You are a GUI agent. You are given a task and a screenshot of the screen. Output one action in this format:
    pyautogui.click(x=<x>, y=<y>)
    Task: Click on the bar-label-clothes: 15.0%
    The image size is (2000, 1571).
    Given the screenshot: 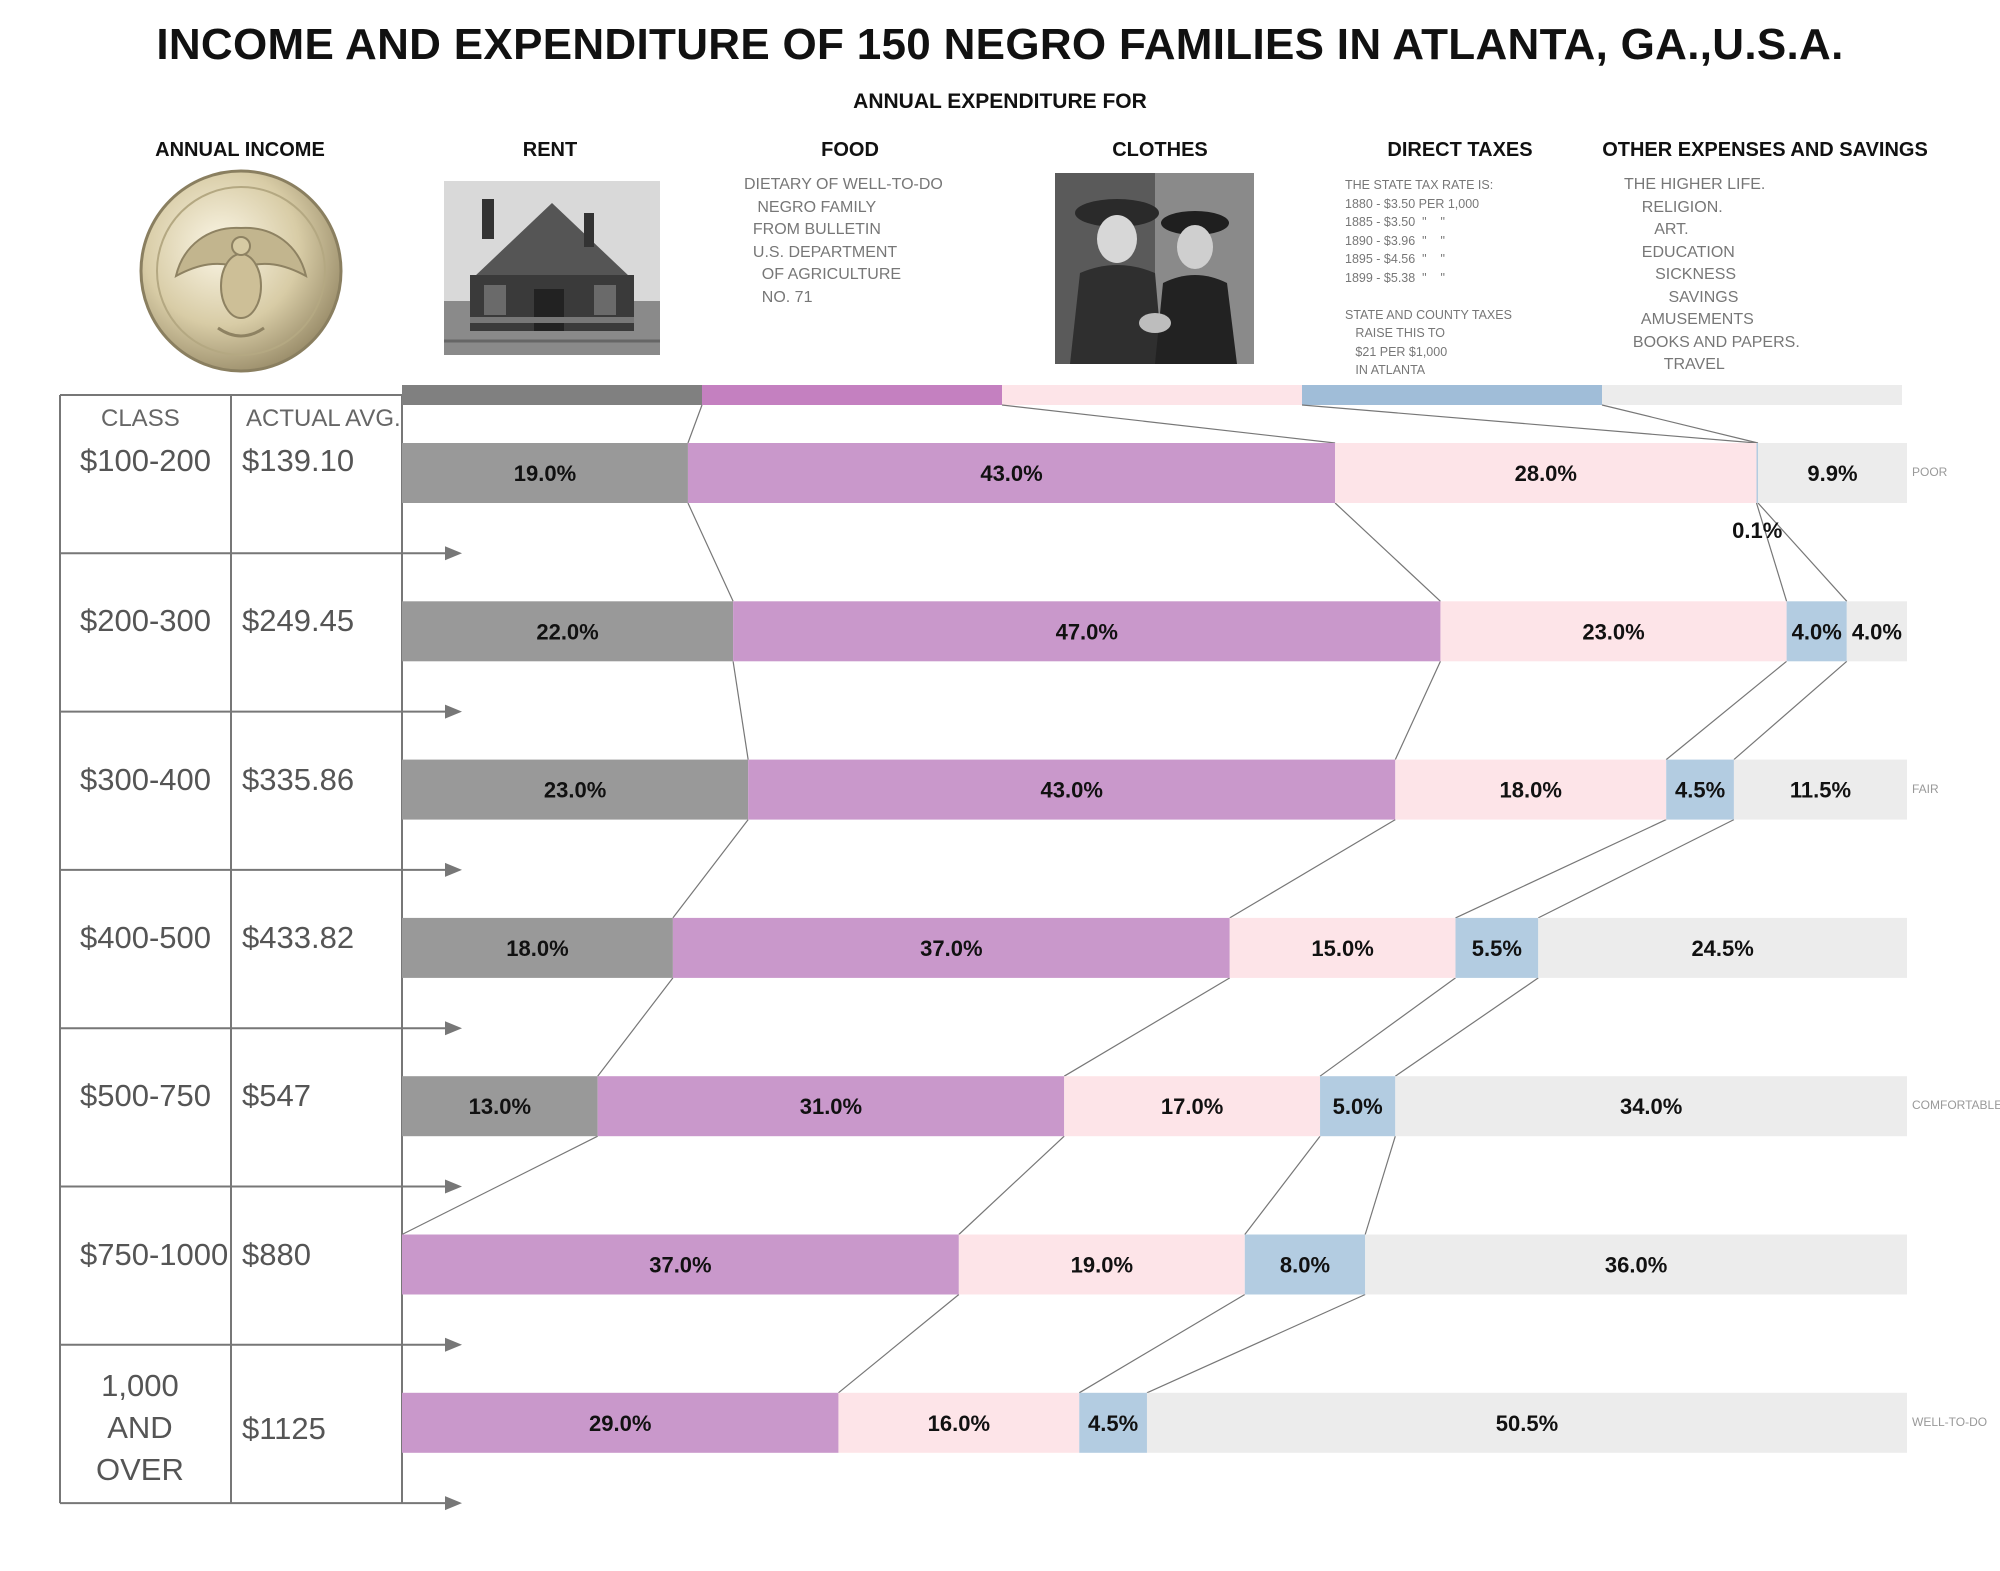 What is the action you would take?
    pyautogui.click(x=1342, y=948)
    